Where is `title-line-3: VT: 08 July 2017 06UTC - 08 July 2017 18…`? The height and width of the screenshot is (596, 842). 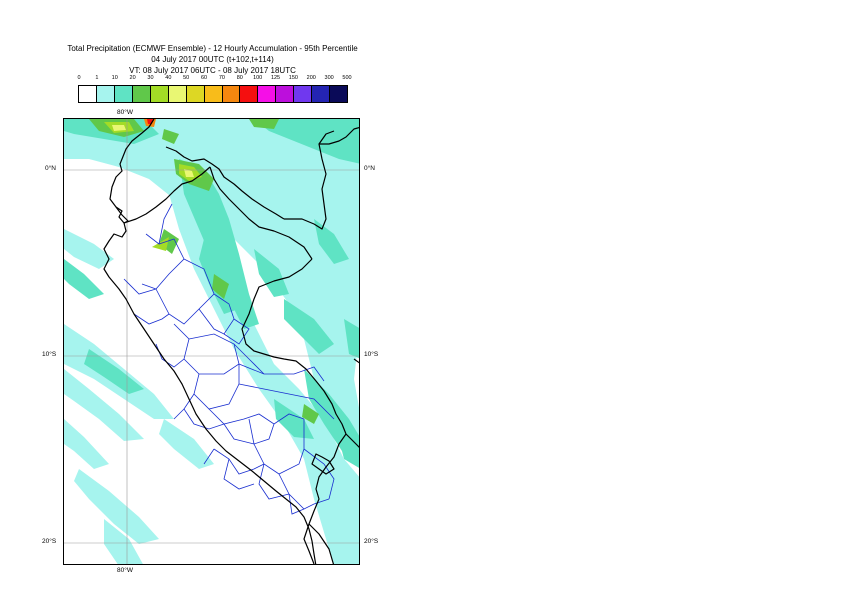 title-line-3: VT: 08 July 2017 06UTC - 08 July 2017 18… is located at coordinates (212, 70).